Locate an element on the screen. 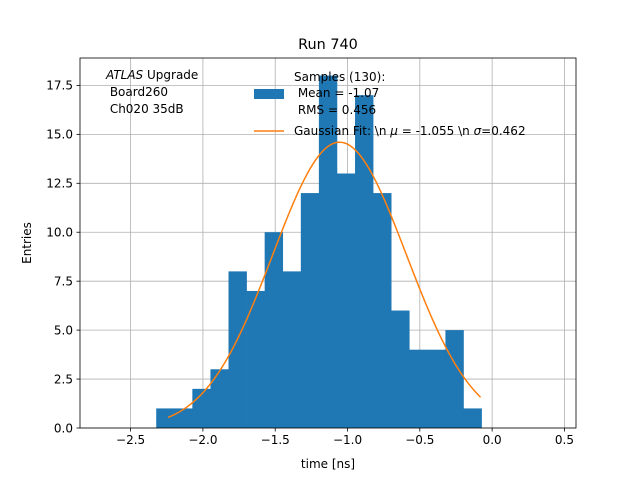  annotation-experiment: ATLAS is located at coordinates (124, 75).